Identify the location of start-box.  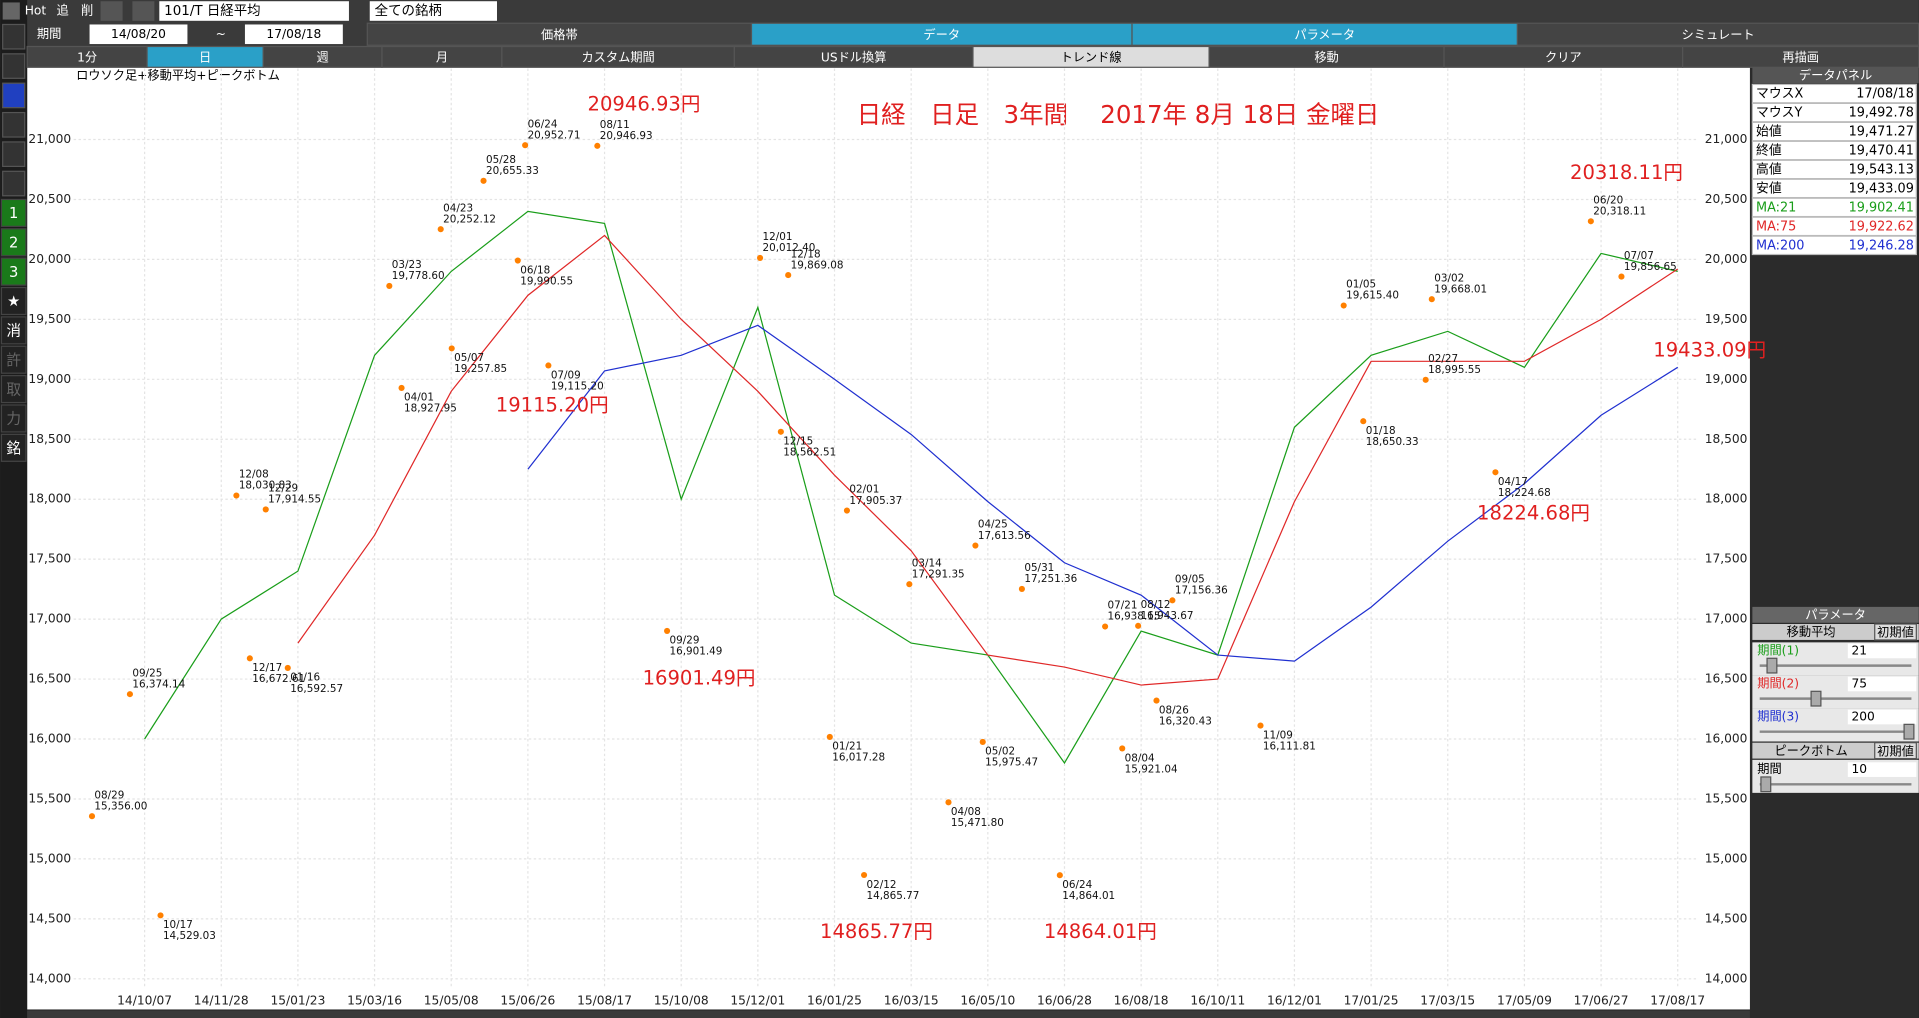
(138, 34).